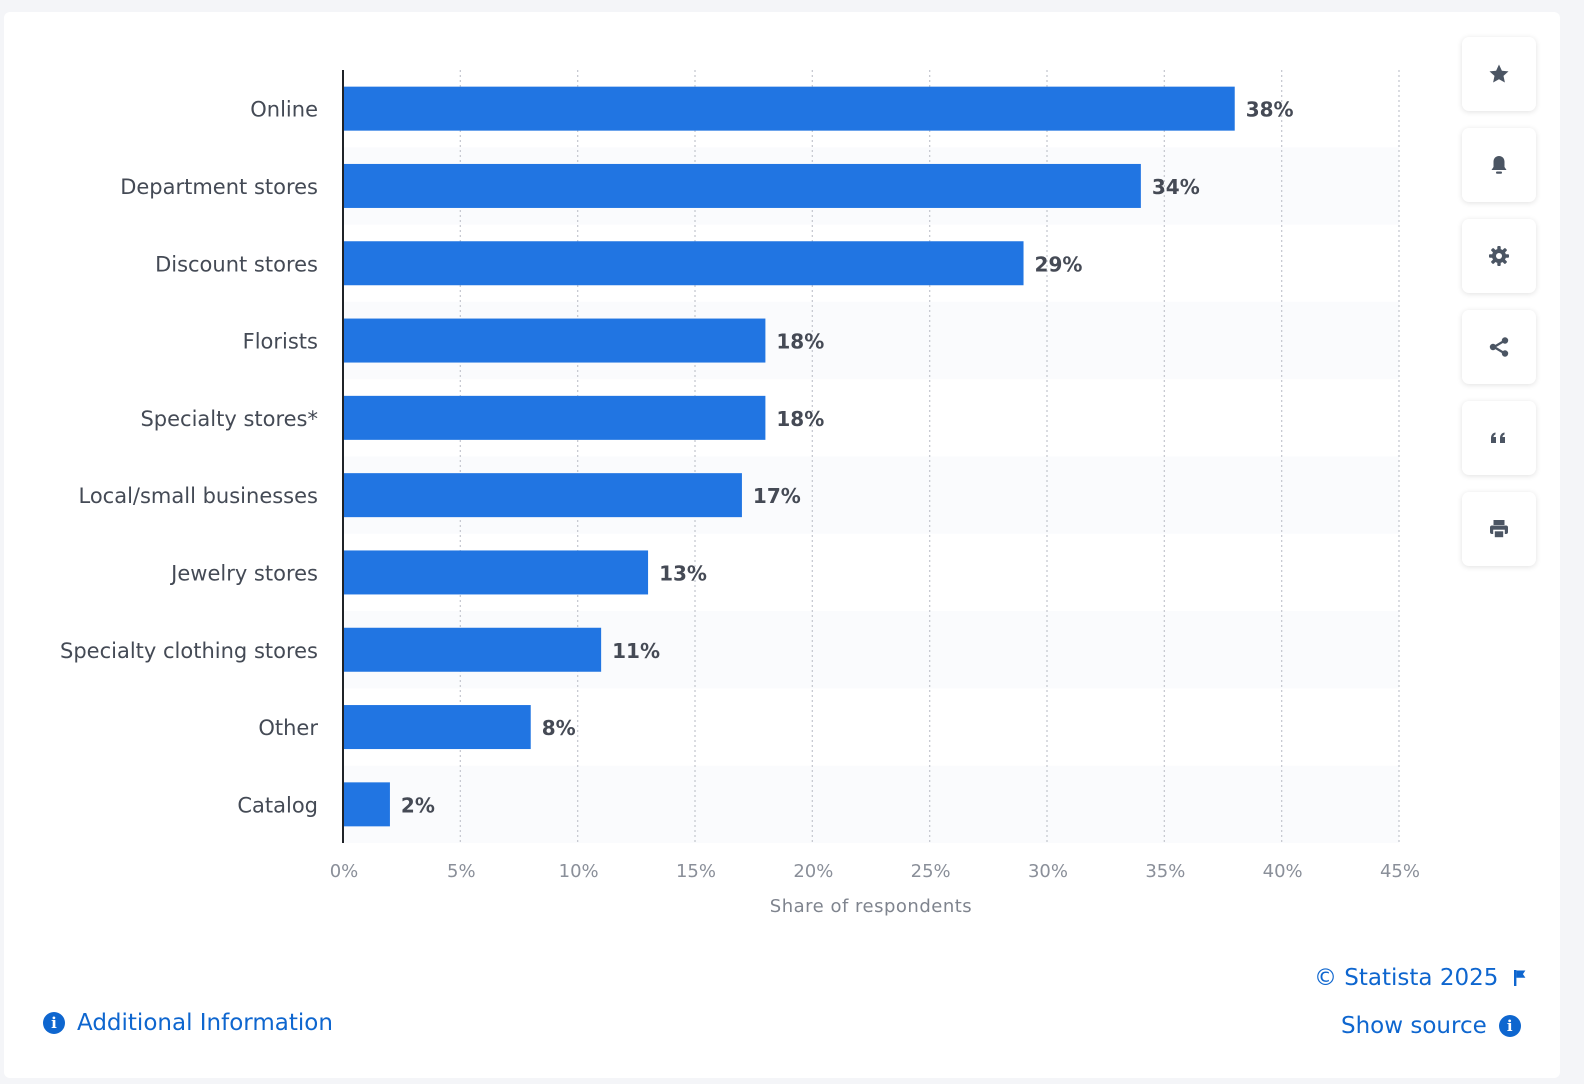 The width and height of the screenshot is (1584, 1084). I want to click on cite-button, so click(1499, 438).